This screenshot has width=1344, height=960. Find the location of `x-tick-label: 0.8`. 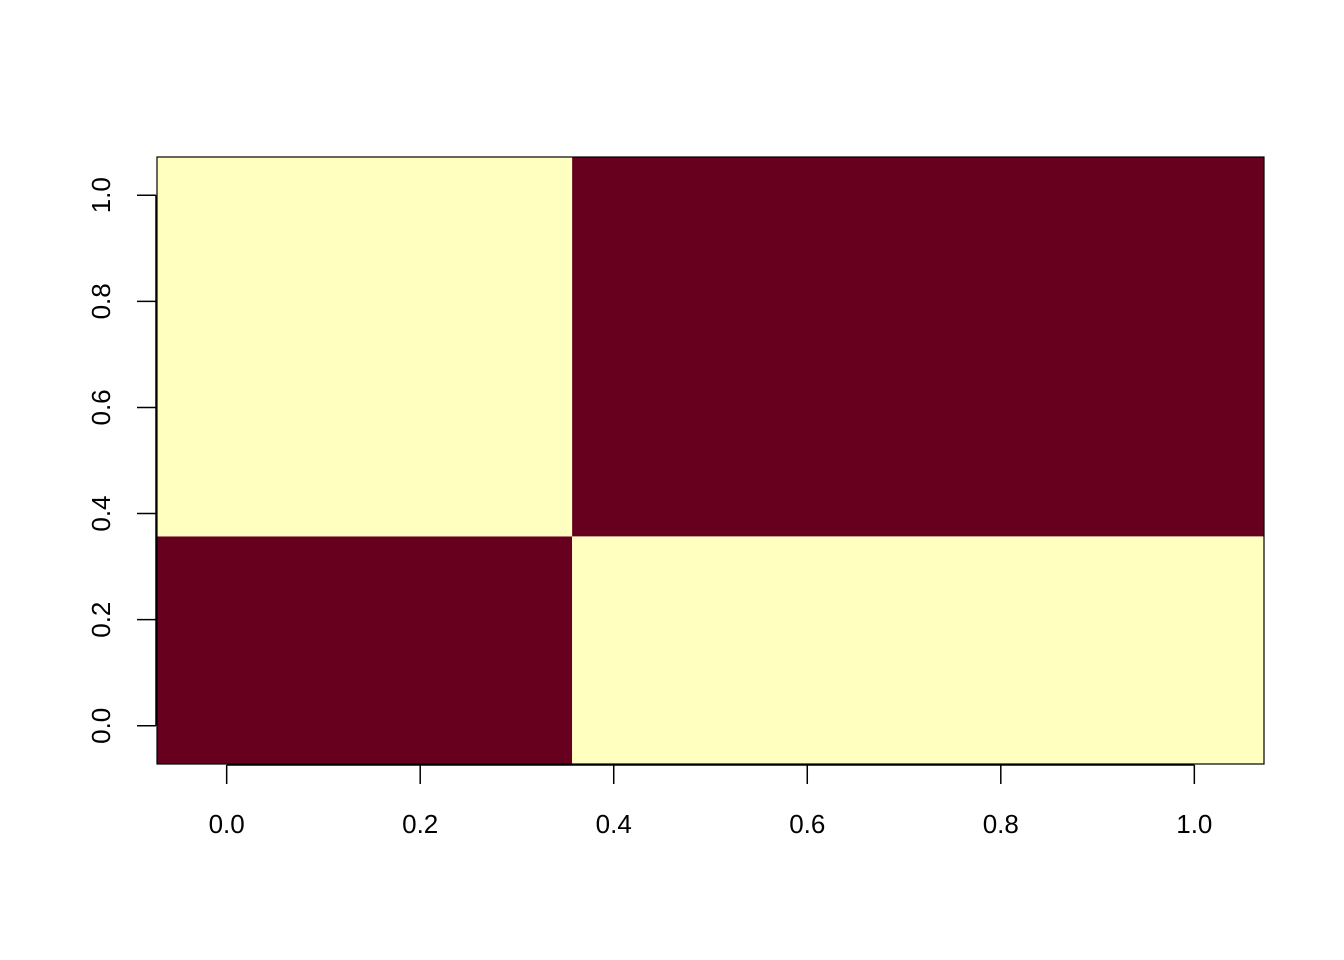

x-tick-label: 0.8 is located at coordinates (1001, 824).